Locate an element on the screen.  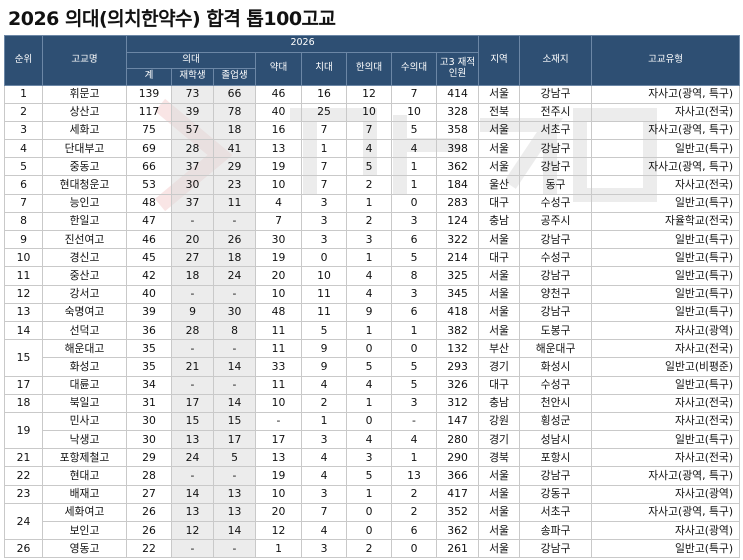
cell-vet: 0 is located at coordinates (414, 203).